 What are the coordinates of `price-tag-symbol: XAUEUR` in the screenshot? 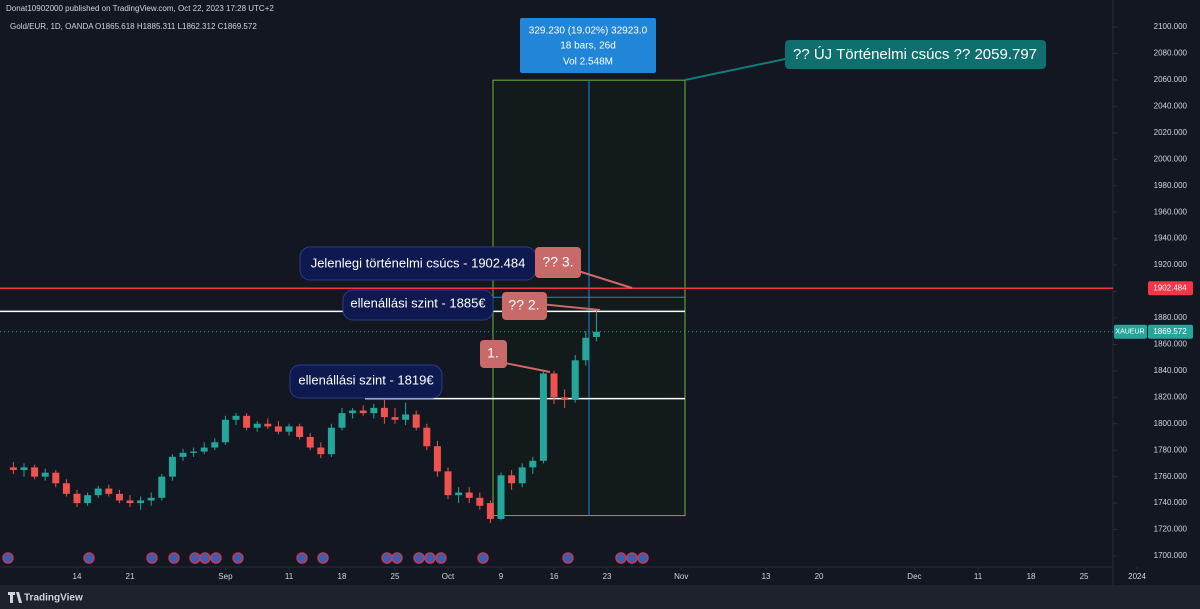 It's located at (1129, 332).